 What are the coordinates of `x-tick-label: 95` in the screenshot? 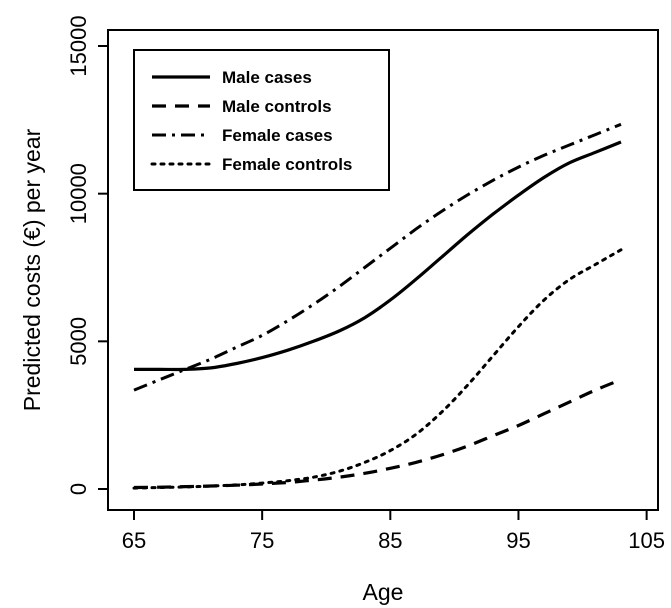 It's located at (518, 540).